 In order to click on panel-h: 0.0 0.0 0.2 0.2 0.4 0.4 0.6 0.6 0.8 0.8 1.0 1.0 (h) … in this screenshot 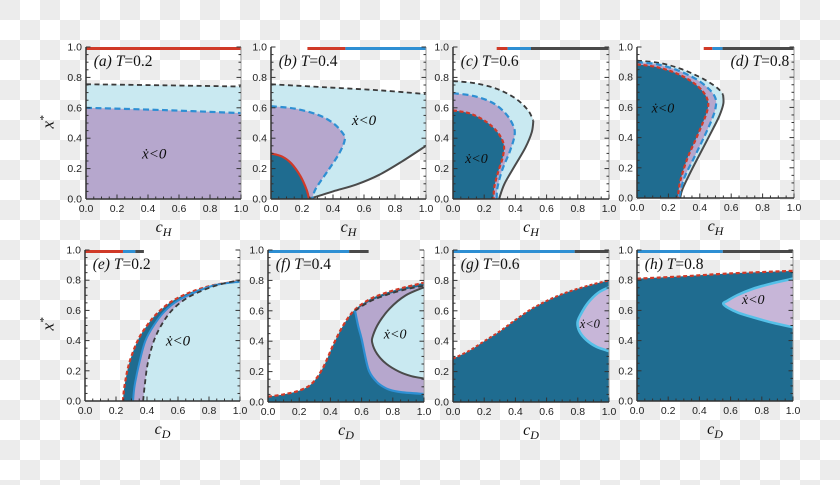, I will do `click(704, 343)`.